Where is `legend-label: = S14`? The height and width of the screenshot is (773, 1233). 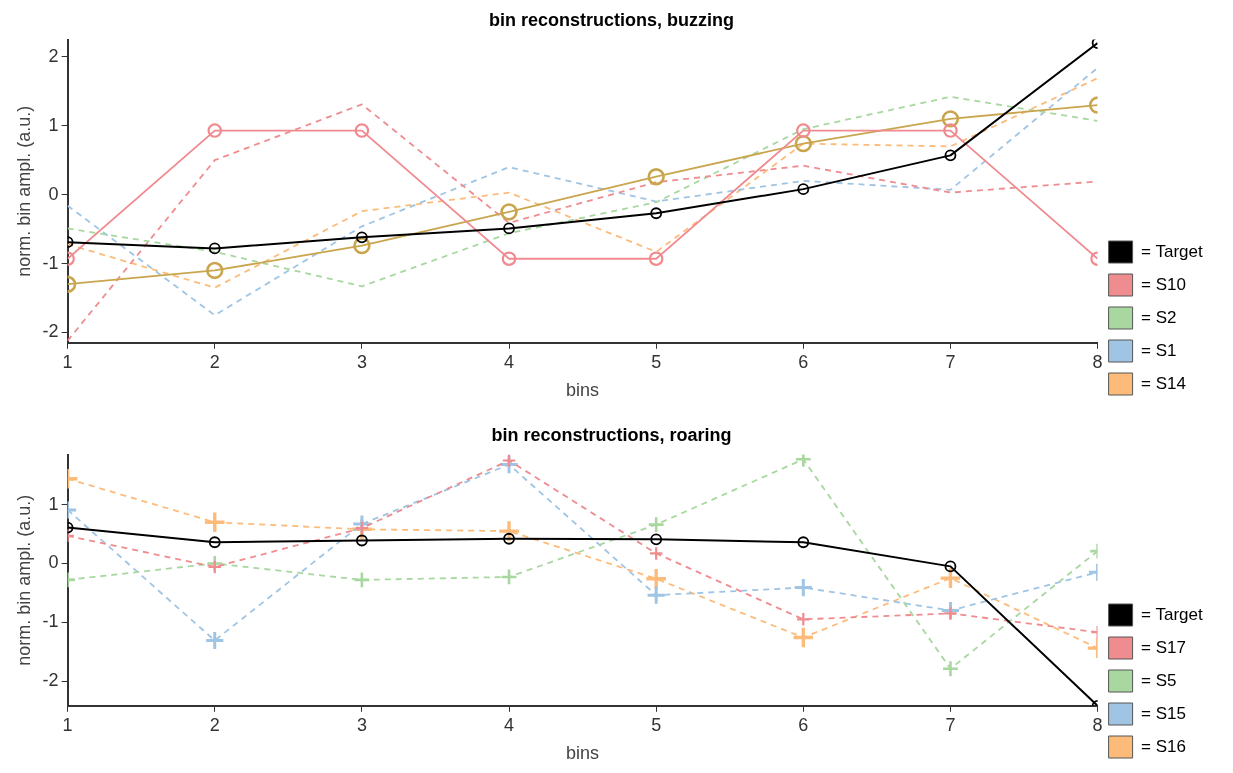 legend-label: = S14 is located at coordinates (1164, 383).